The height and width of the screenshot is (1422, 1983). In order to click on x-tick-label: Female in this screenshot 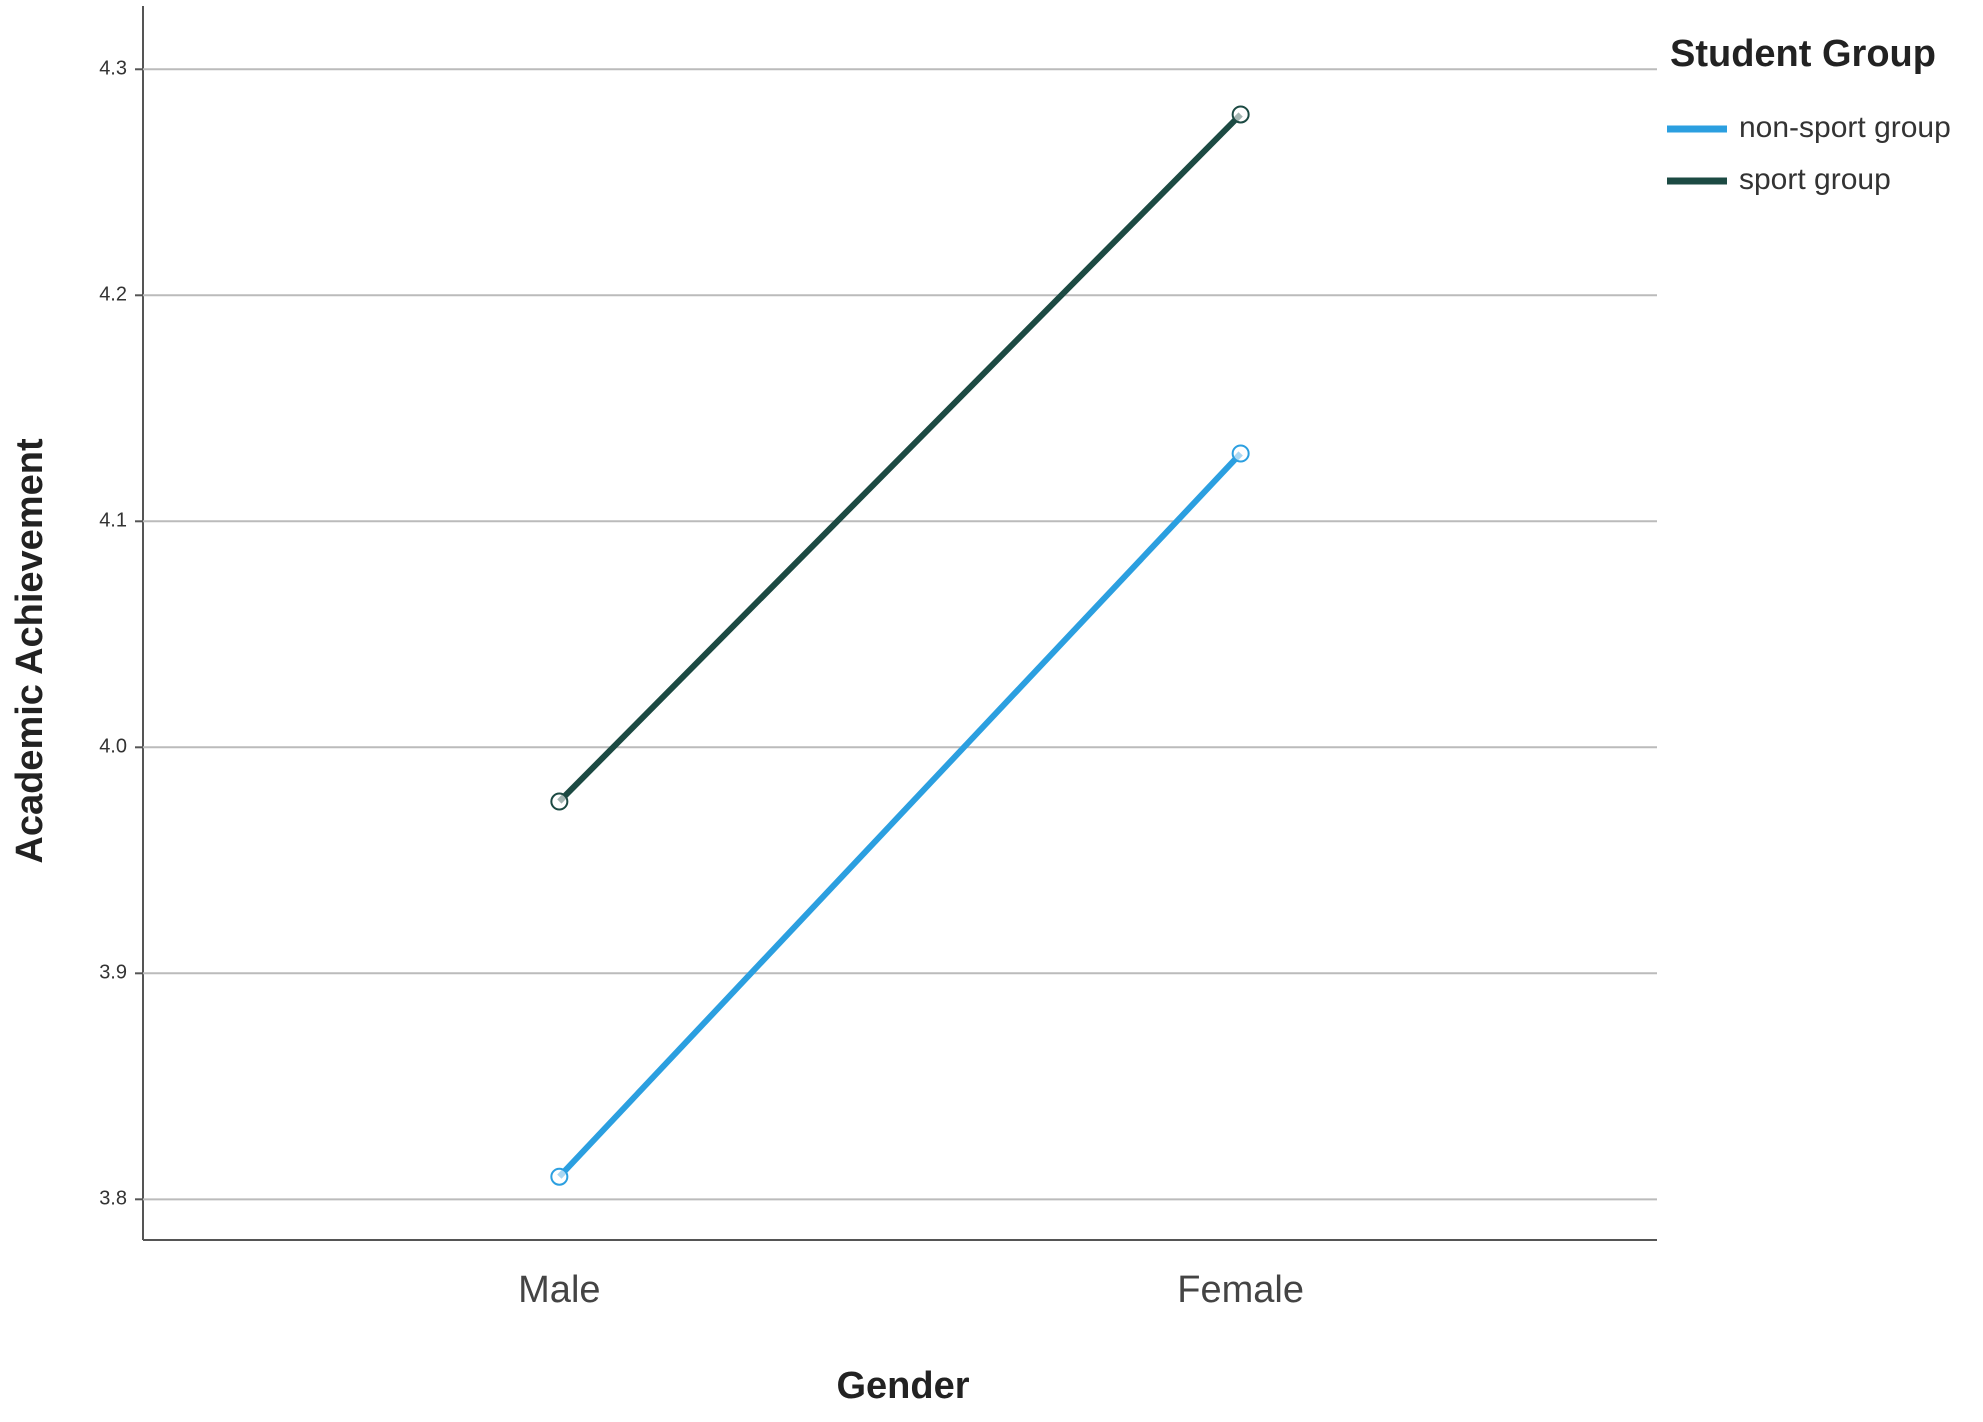, I will do `click(1240, 1290)`.